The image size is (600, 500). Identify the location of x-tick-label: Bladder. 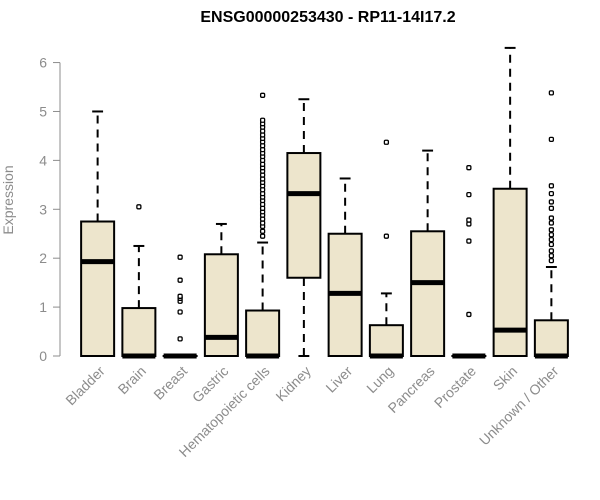
(85, 386).